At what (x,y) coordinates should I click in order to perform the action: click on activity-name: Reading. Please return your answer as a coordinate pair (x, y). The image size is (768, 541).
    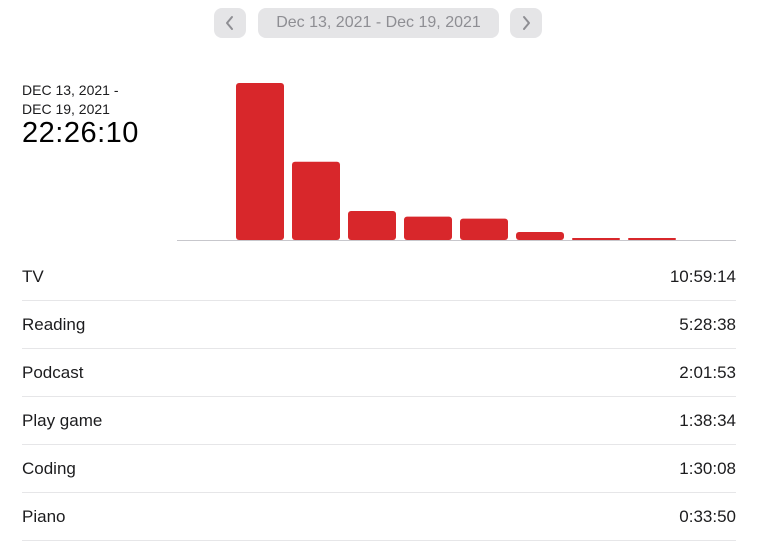
    Looking at the image, I should click on (54, 324).